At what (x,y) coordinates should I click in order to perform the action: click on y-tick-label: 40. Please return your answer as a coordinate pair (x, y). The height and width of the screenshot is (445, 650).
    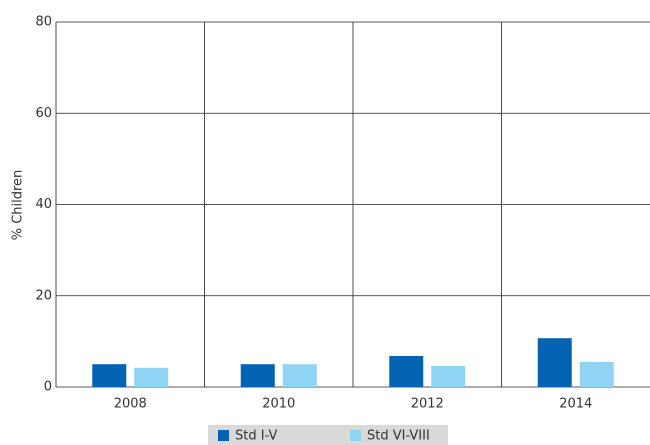
    Looking at the image, I should click on (43, 204).